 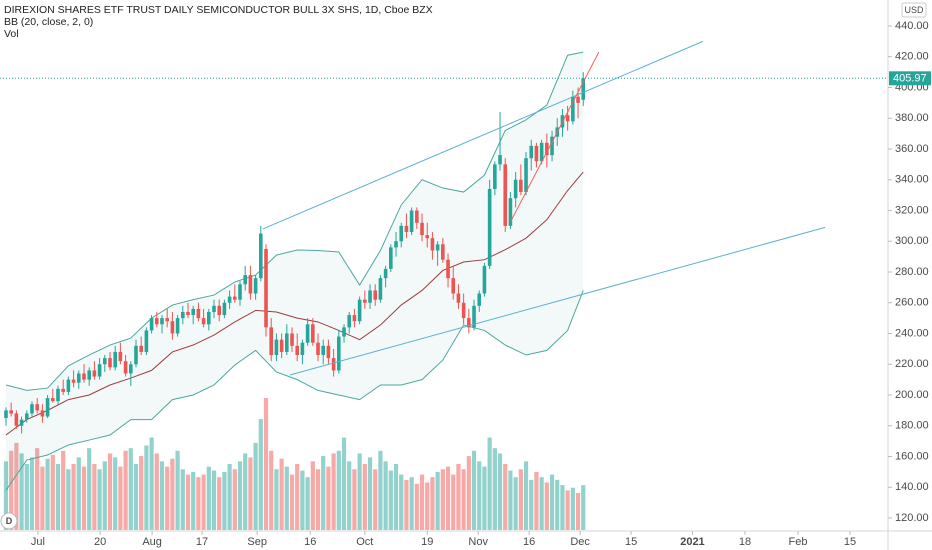 What do you see at coordinates (257, 542) in the screenshot?
I see `x-tick-label: Sep` at bounding box center [257, 542].